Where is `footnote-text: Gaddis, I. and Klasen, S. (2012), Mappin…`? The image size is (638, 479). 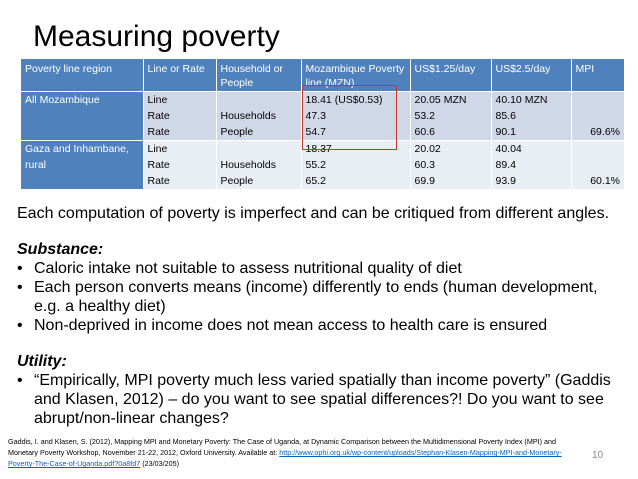 footnote-text: Gaddis, I. and Klasen, S. (2012), Mappin… is located at coordinates (282, 447).